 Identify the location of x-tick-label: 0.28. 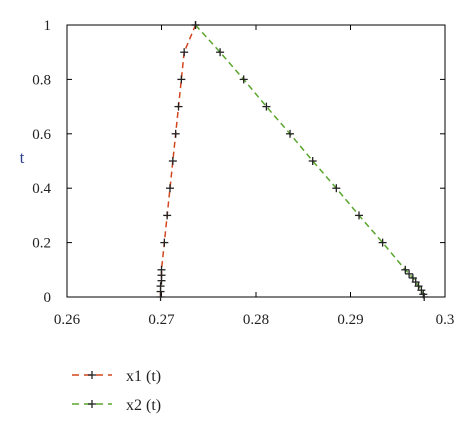
(256, 320).